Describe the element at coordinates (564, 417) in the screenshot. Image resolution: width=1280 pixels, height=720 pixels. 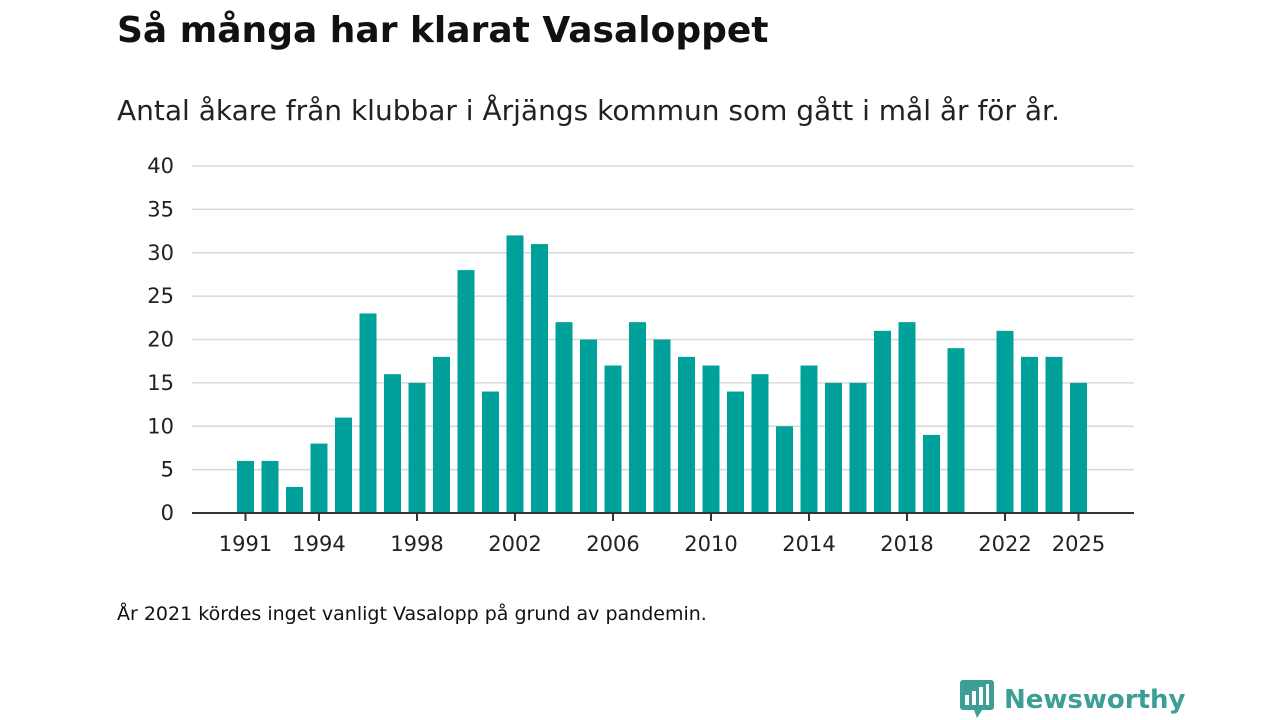
I see `bar-2004` at that location.